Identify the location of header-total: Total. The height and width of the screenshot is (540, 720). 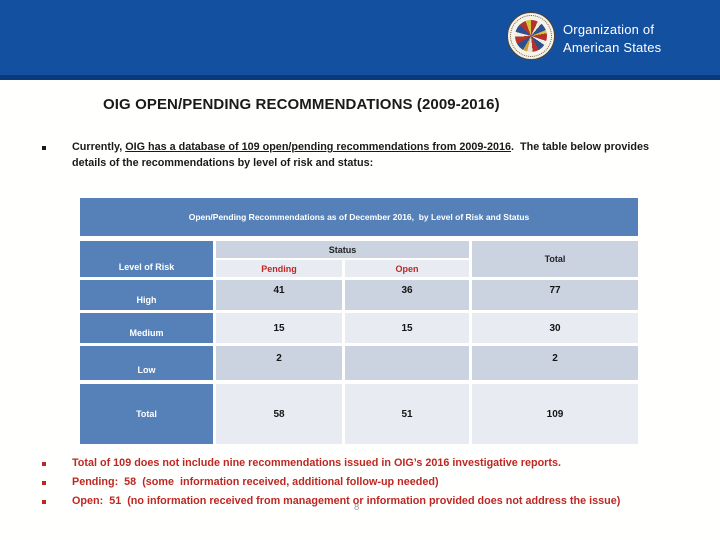
(555, 259).